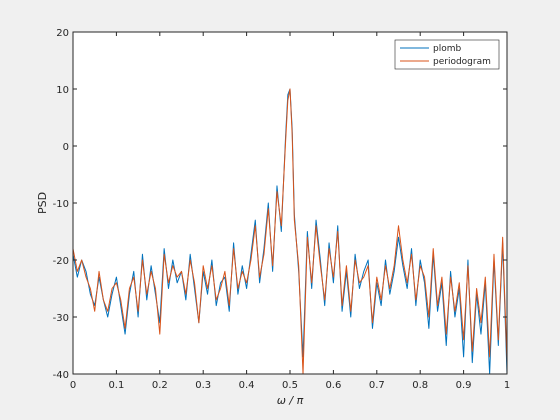 The width and height of the screenshot is (560, 420). Describe the element at coordinates (464, 385) in the screenshot. I see `x-tick-label: 0.9` at that location.